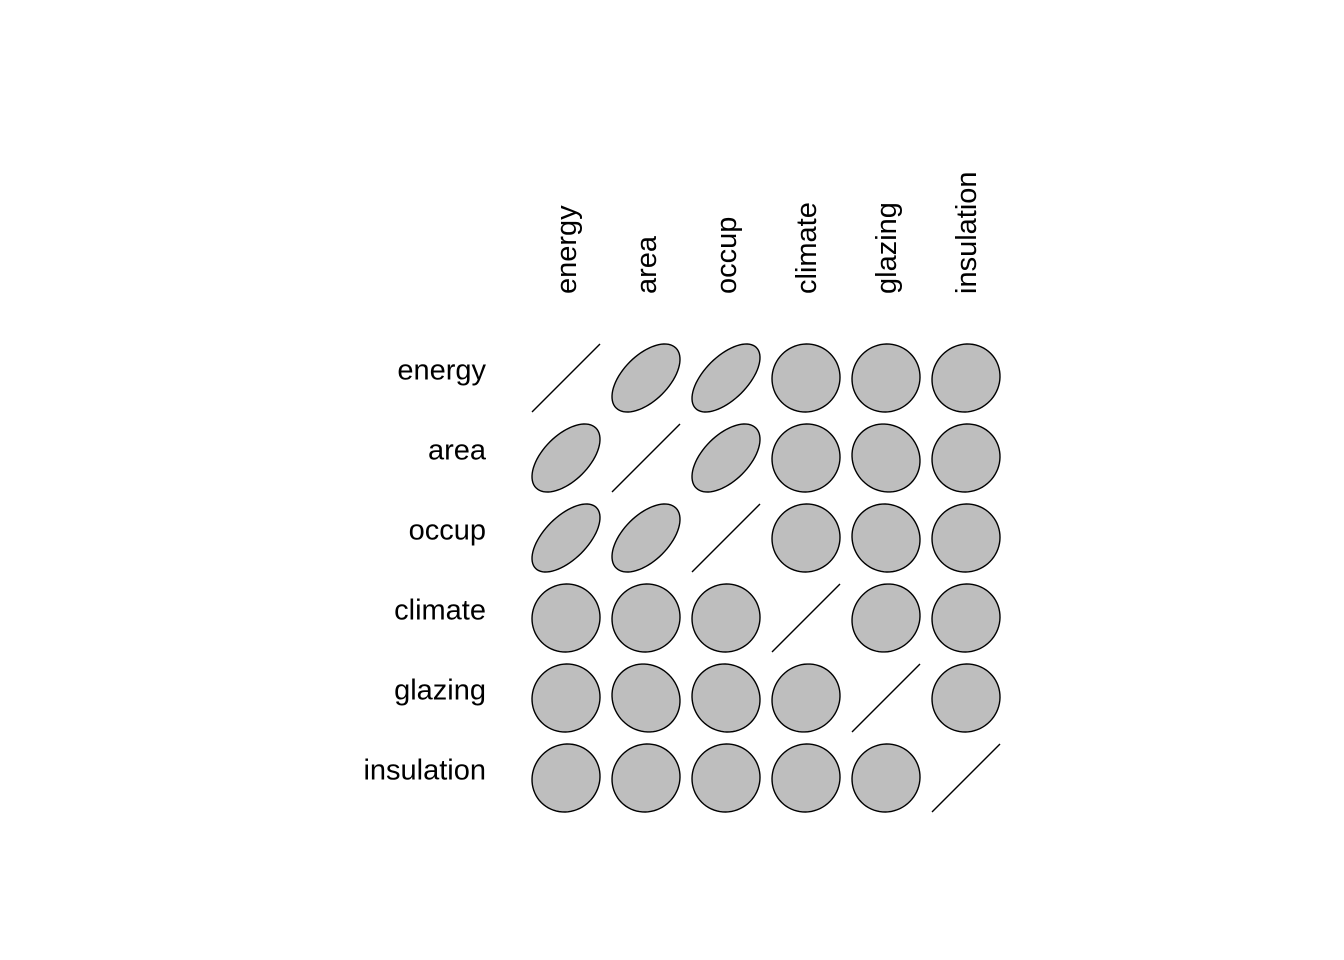 This screenshot has width=1344, height=960. Describe the element at coordinates (726, 458) in the screenshot. I see `ellipse-area-occup` at that location.